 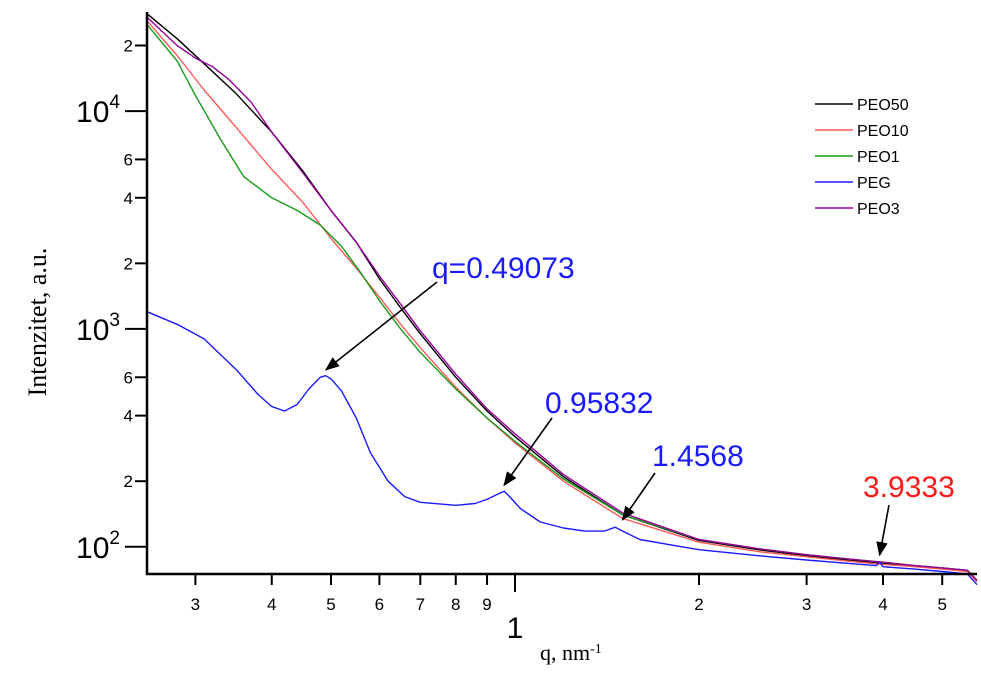 What do you see at coordinates (599, 403) in the screenshot?
I see `annotation-label: 0.95832` at bounding box center [599, 403].